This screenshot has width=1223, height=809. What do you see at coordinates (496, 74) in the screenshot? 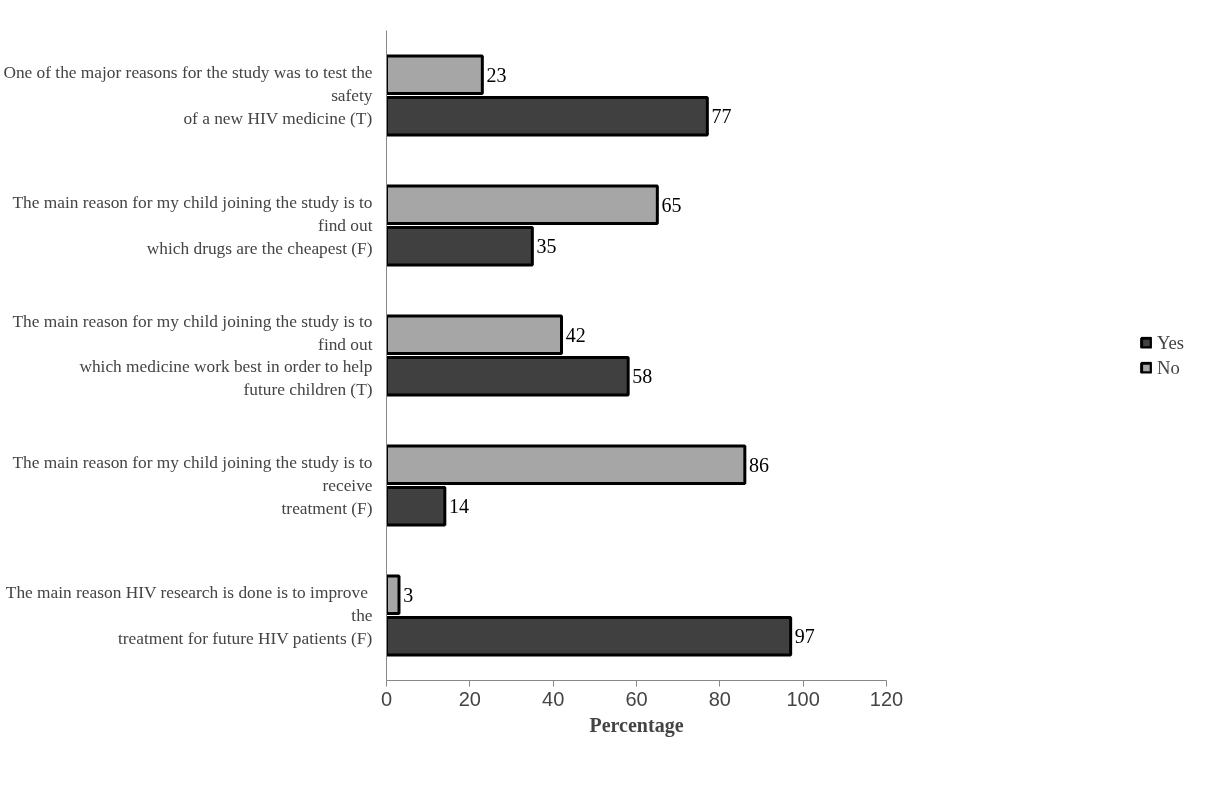
I see `data-label: 23` at bounding box center [496, 74].